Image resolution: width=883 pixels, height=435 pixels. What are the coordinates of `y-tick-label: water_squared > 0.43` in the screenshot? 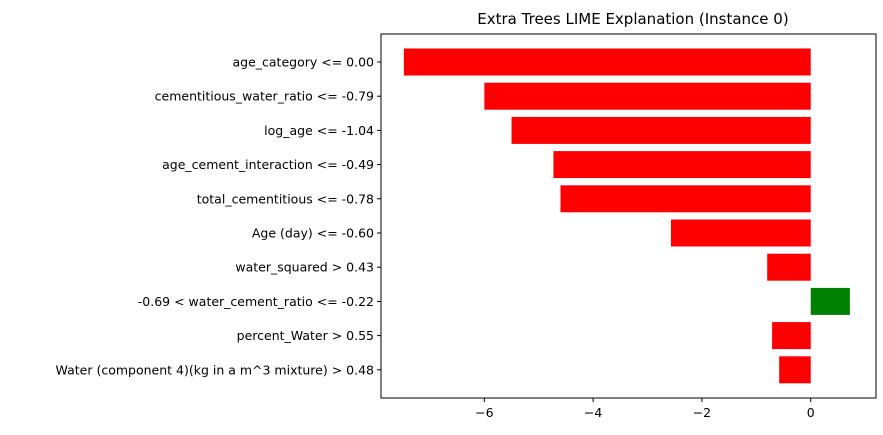 It's located at (304, 267).